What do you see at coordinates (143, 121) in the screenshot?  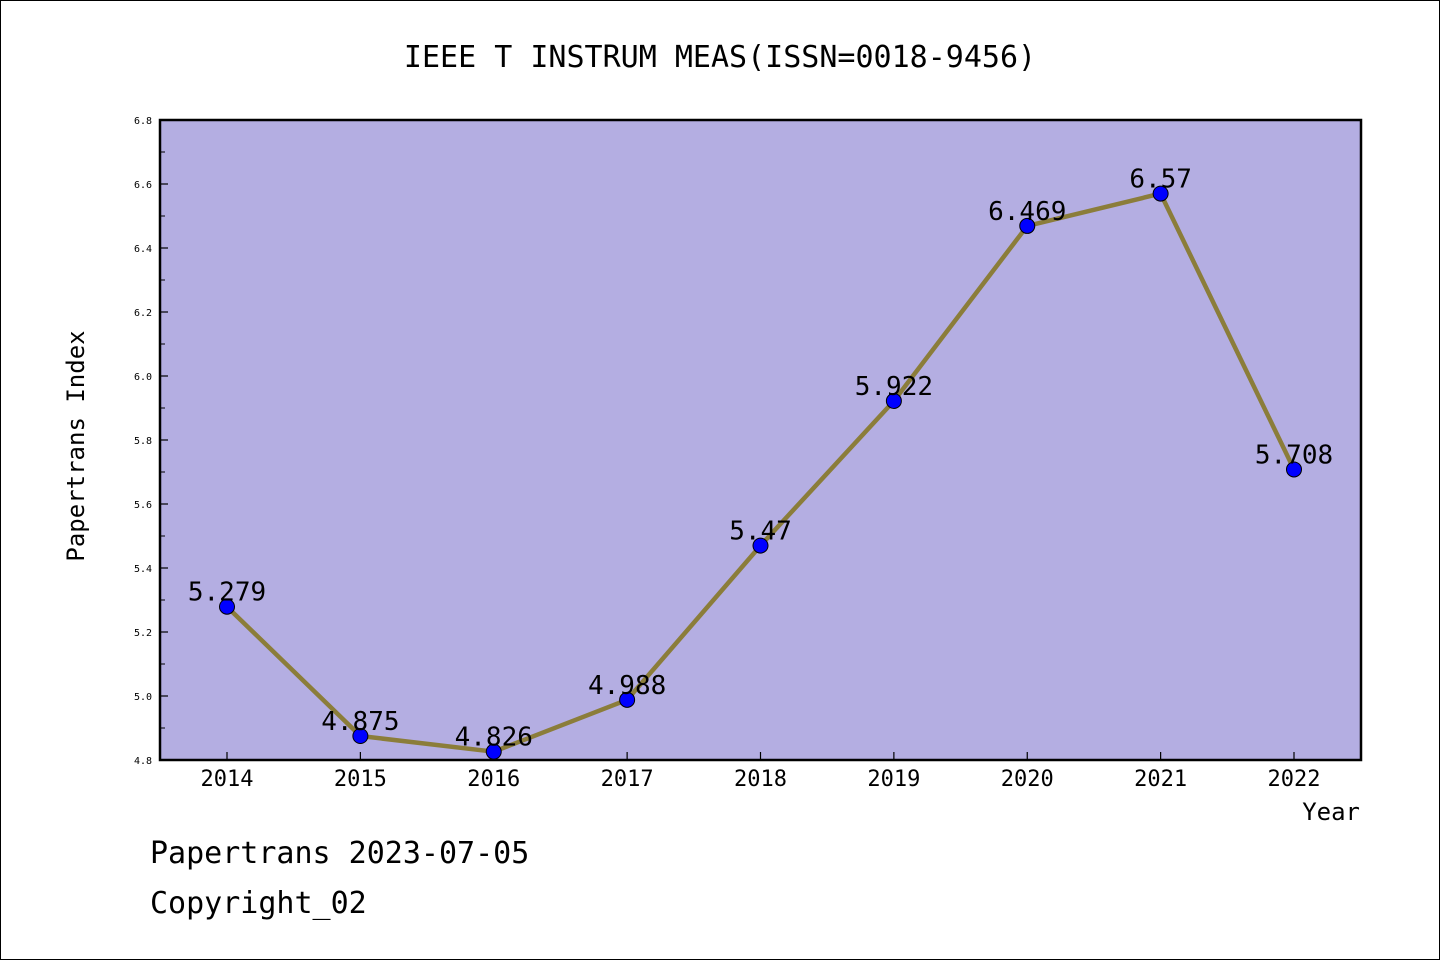 I see `y-tick-label: 6.8` at bounding box center [143, 121].